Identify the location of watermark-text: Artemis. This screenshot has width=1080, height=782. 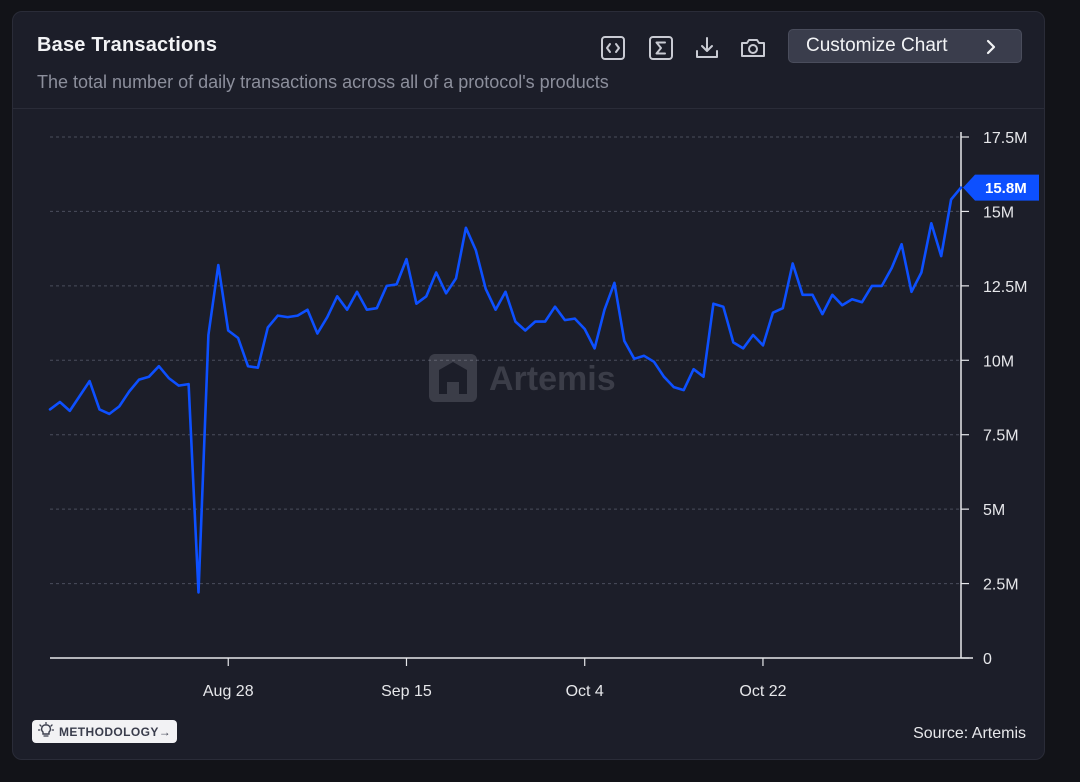
(552, 379).